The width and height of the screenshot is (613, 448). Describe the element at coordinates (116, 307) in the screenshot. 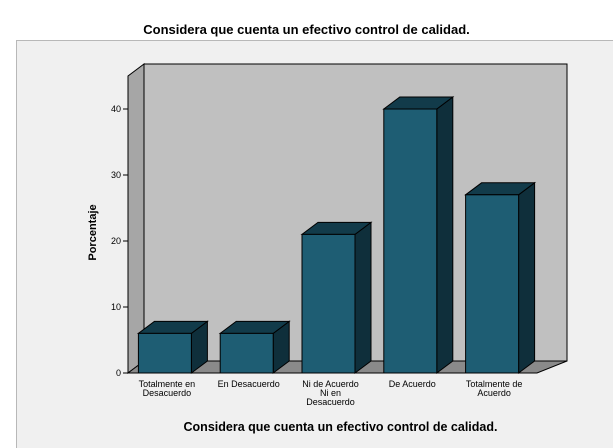

I see `y-tick-label: 10` at that location.